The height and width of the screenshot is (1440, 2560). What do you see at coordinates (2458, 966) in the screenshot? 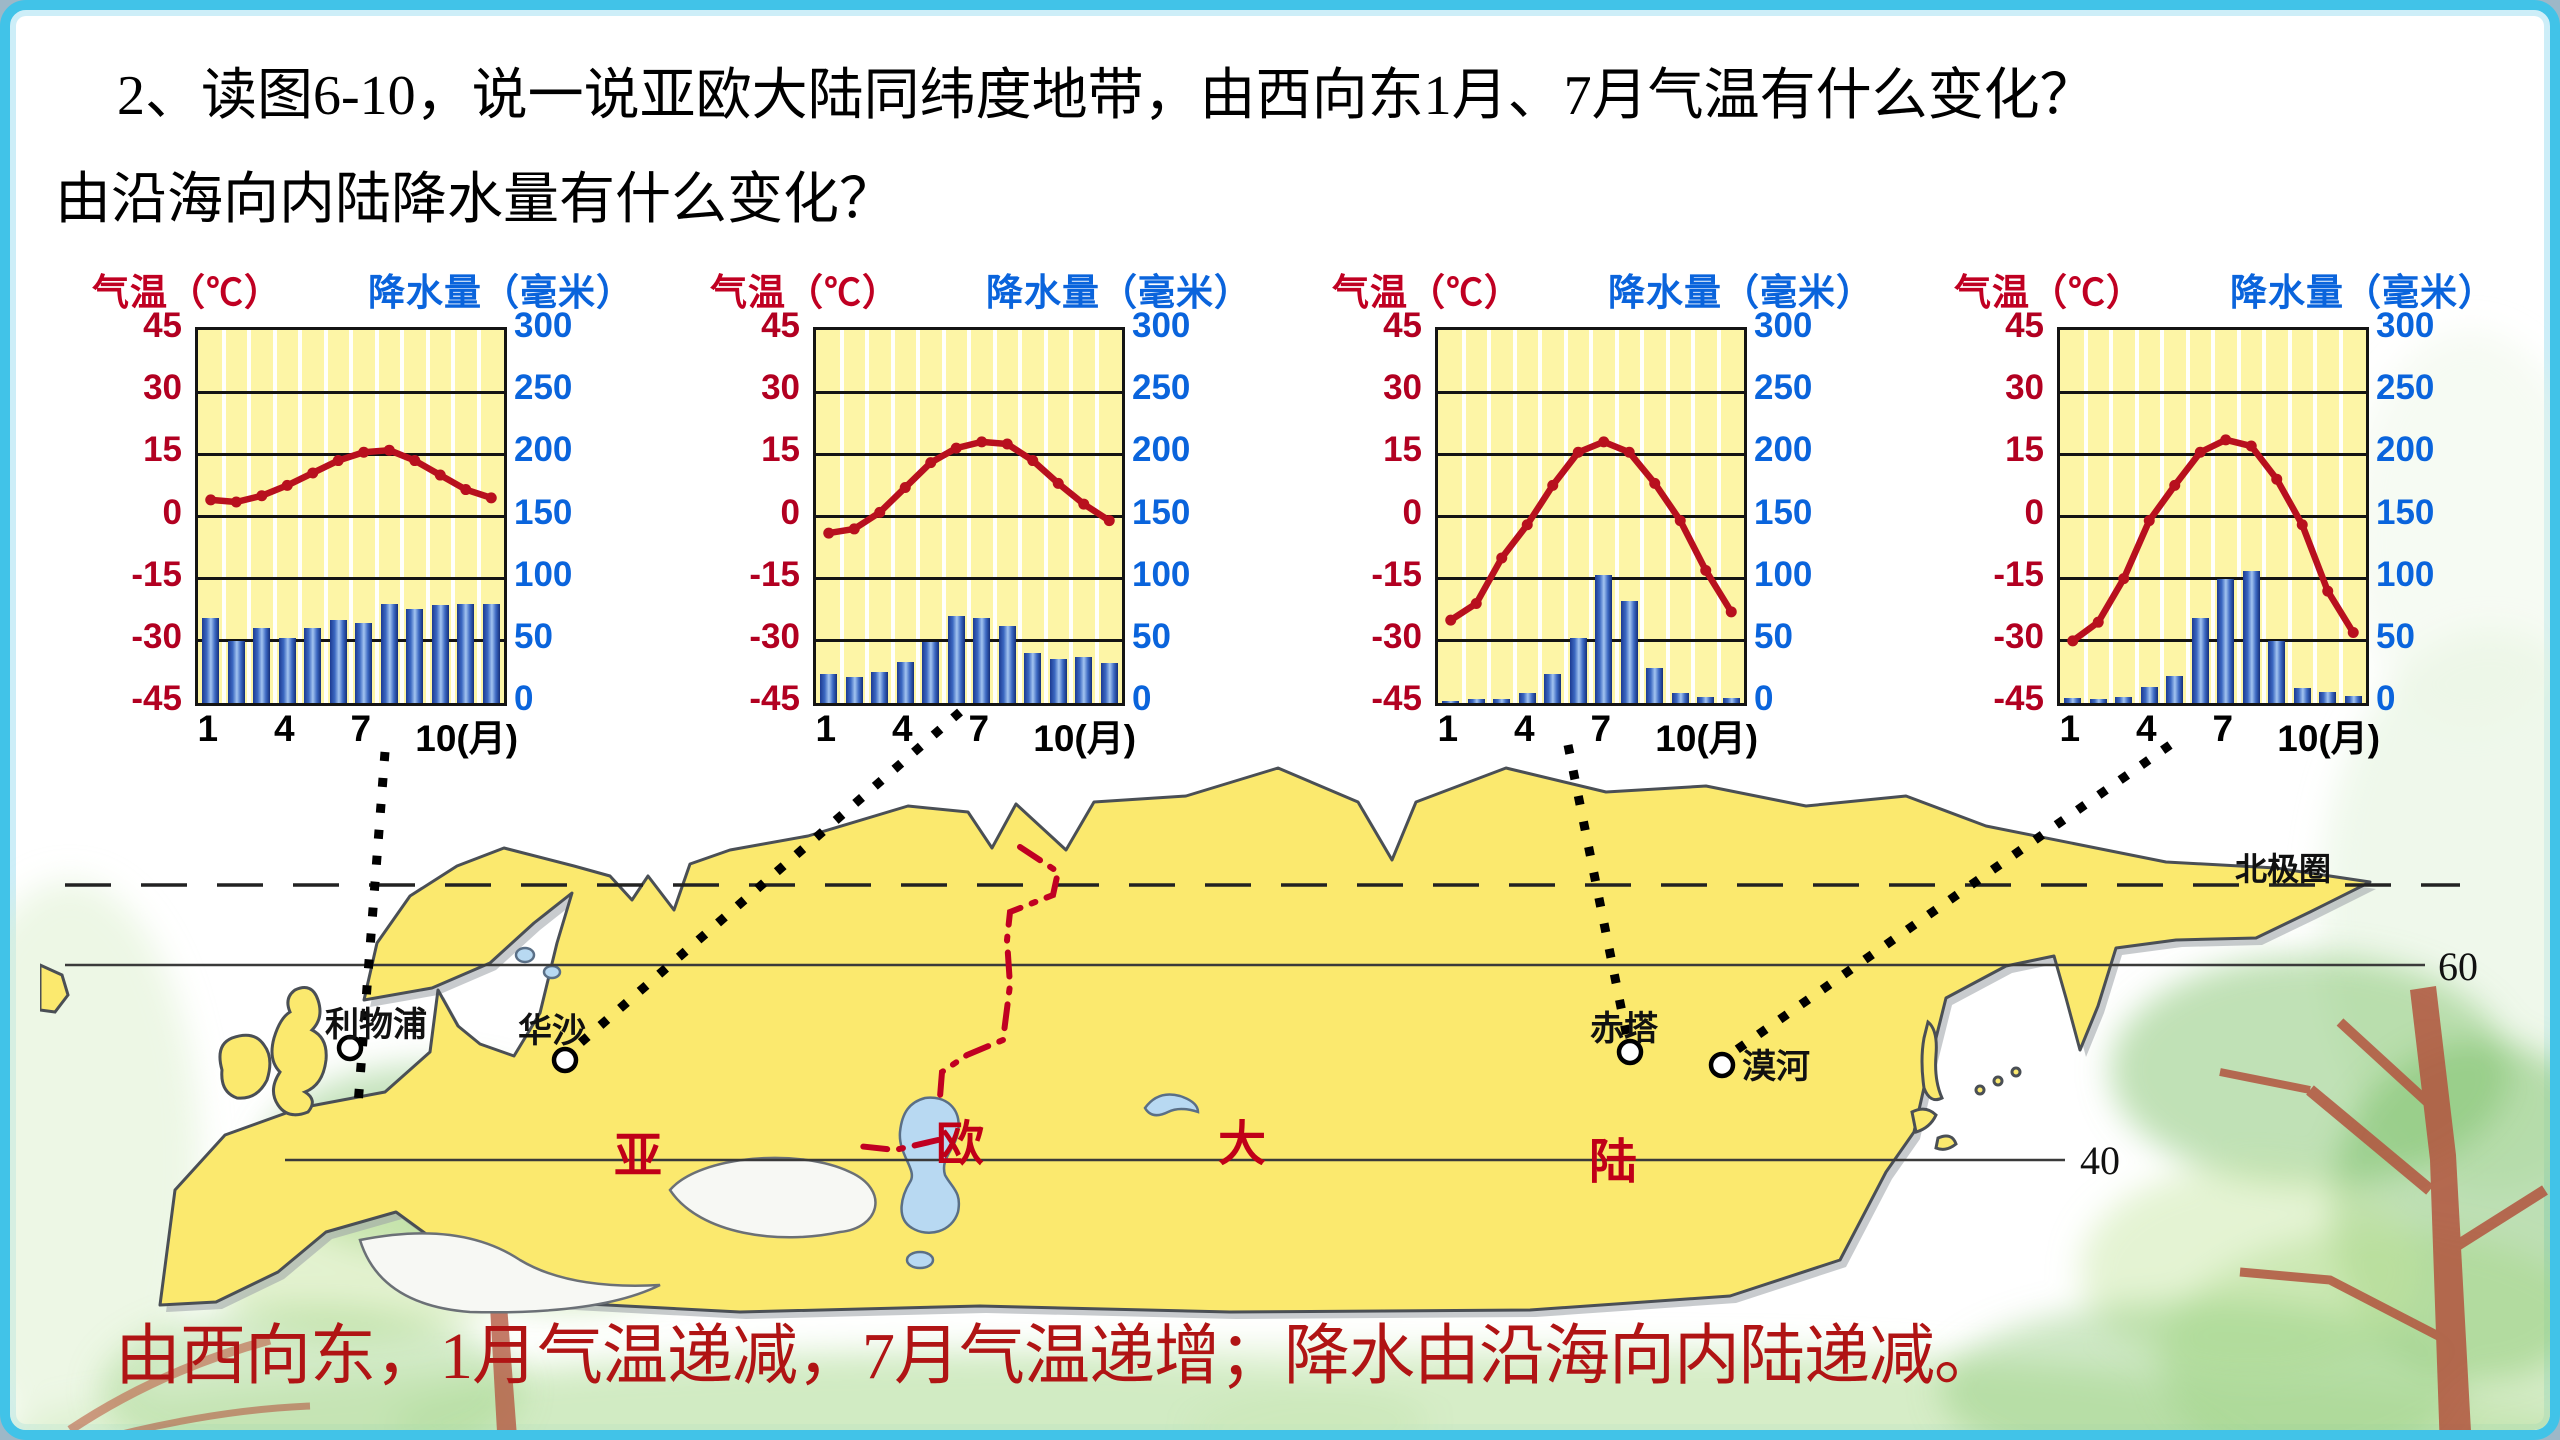
I see `lat-60-label: 60` at bounding box center [2458, 966].